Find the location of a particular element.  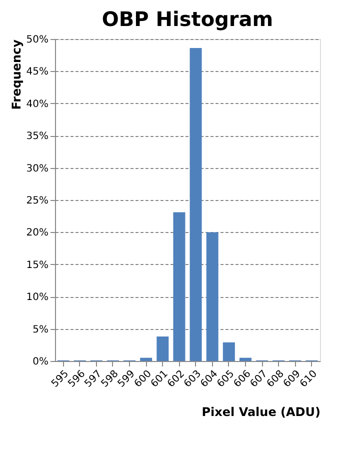

y-tick-label: 5% is located at coordinates (40, 330).